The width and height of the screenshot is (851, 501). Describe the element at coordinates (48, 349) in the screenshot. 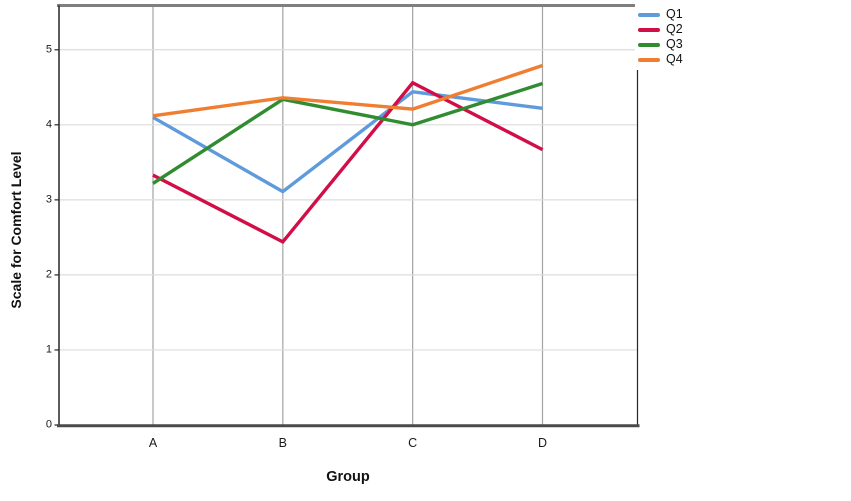

I see `y-tick-label: 1` at that location.